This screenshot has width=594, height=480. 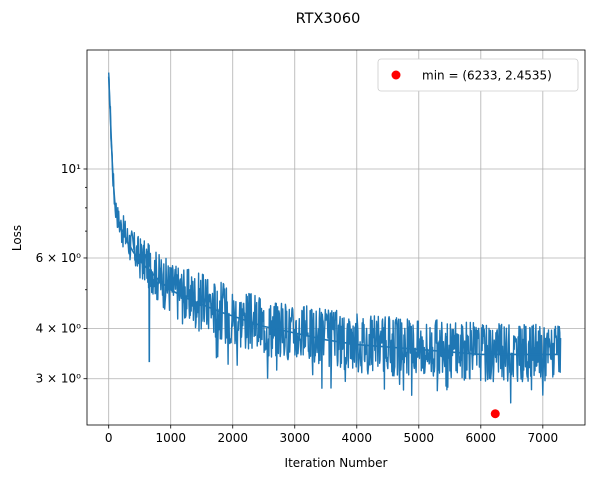 I want to click on y-tick-label: 3 × 10⁰, so click(x=59, y=379).